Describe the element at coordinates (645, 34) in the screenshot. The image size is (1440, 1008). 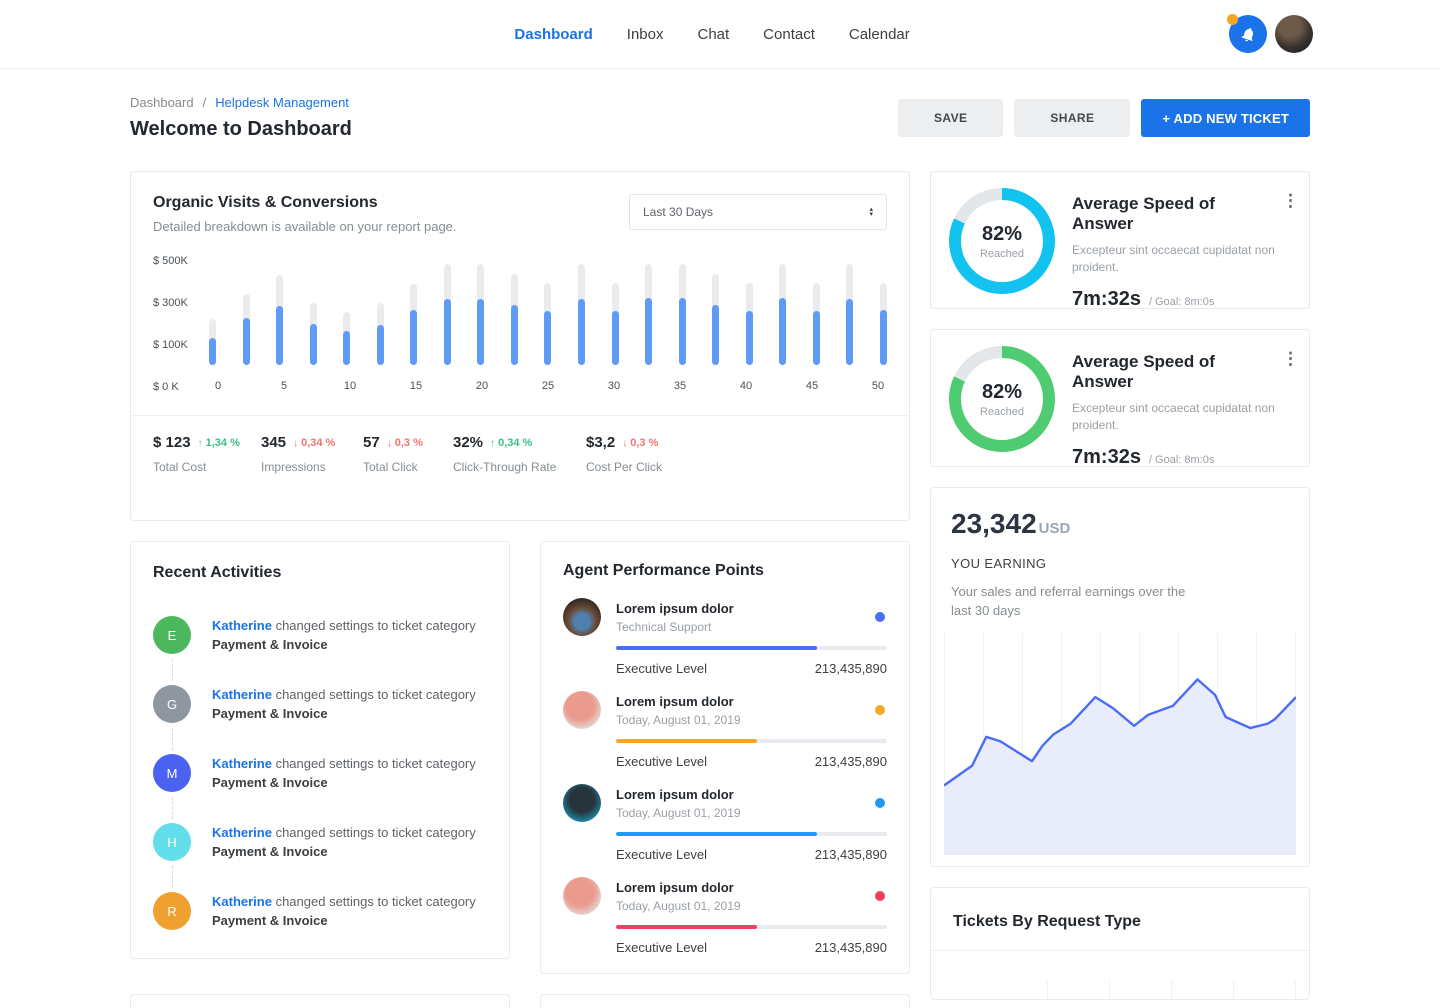
I see `nav-item-inbox: Inbox` at that location.